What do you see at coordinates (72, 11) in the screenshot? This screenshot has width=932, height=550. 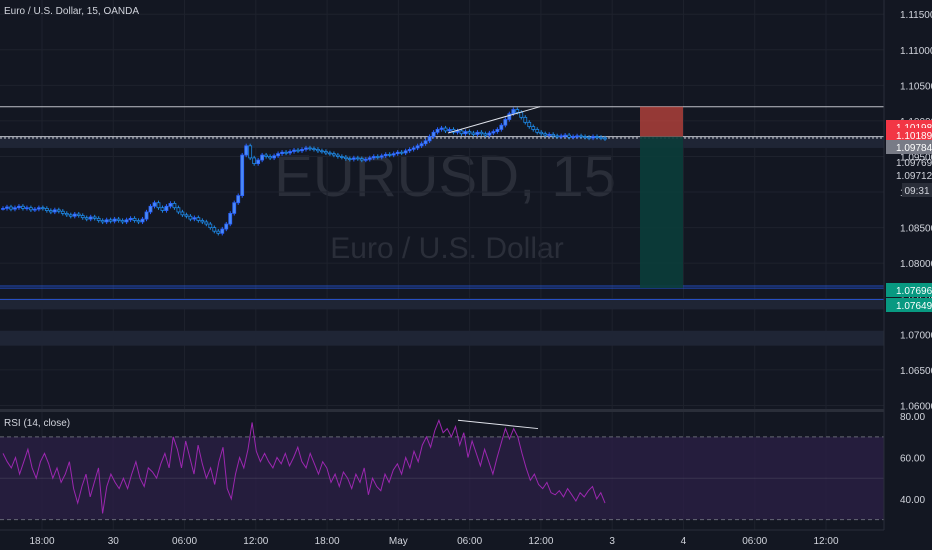 I see `symbol-legend: Euro / U.S. Dollar, 15, OANDA` at bounding box center [72, 11].